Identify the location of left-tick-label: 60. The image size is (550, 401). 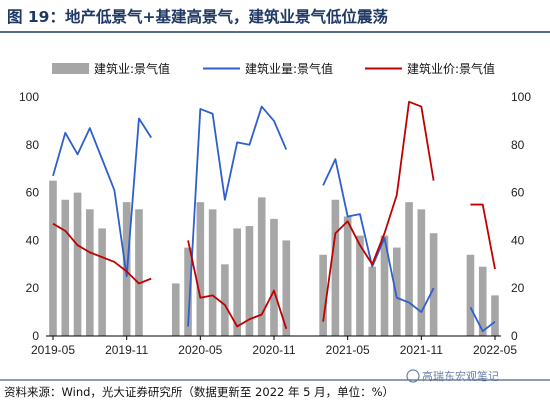
(33, 193).